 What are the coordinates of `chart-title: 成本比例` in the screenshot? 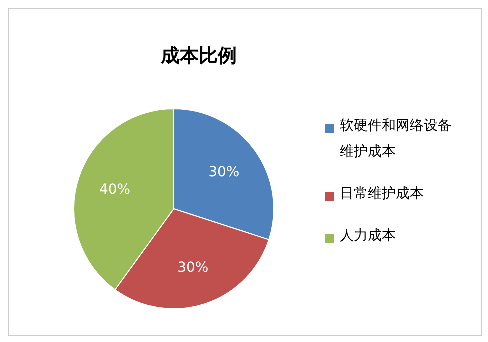 It's located at (199, 56).